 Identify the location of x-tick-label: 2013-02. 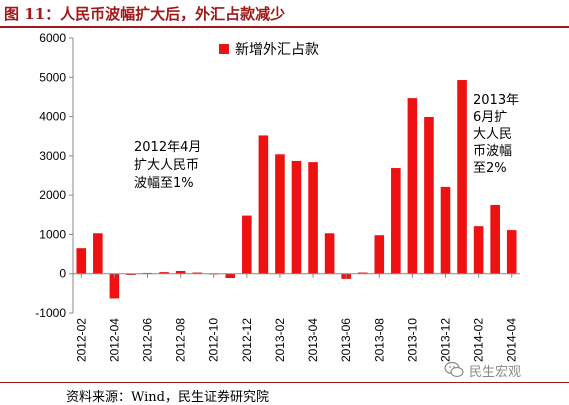
(280, 340).